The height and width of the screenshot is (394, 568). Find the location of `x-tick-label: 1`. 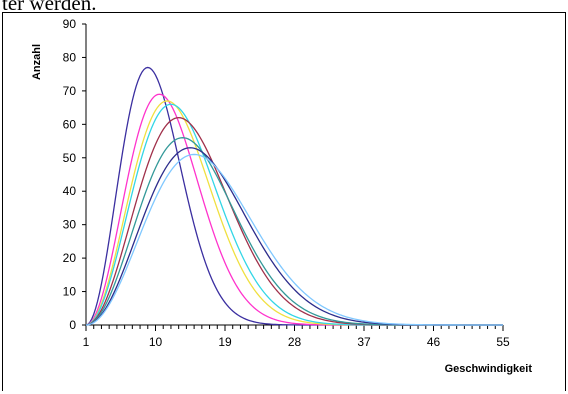

x-tick-label: 1 is located at coordinates (86, 342).